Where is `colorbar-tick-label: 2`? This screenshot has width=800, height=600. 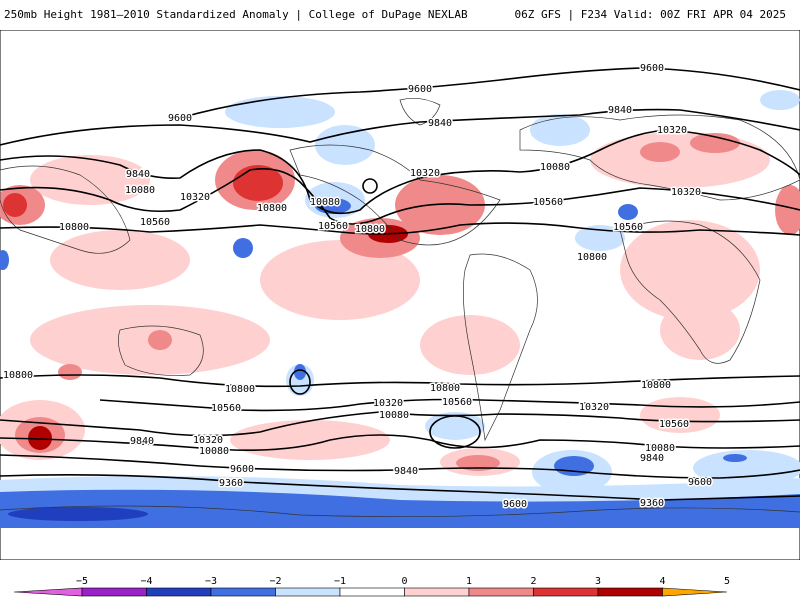
colorbar-tick-label: 2 is located at coordinates (533, 581).